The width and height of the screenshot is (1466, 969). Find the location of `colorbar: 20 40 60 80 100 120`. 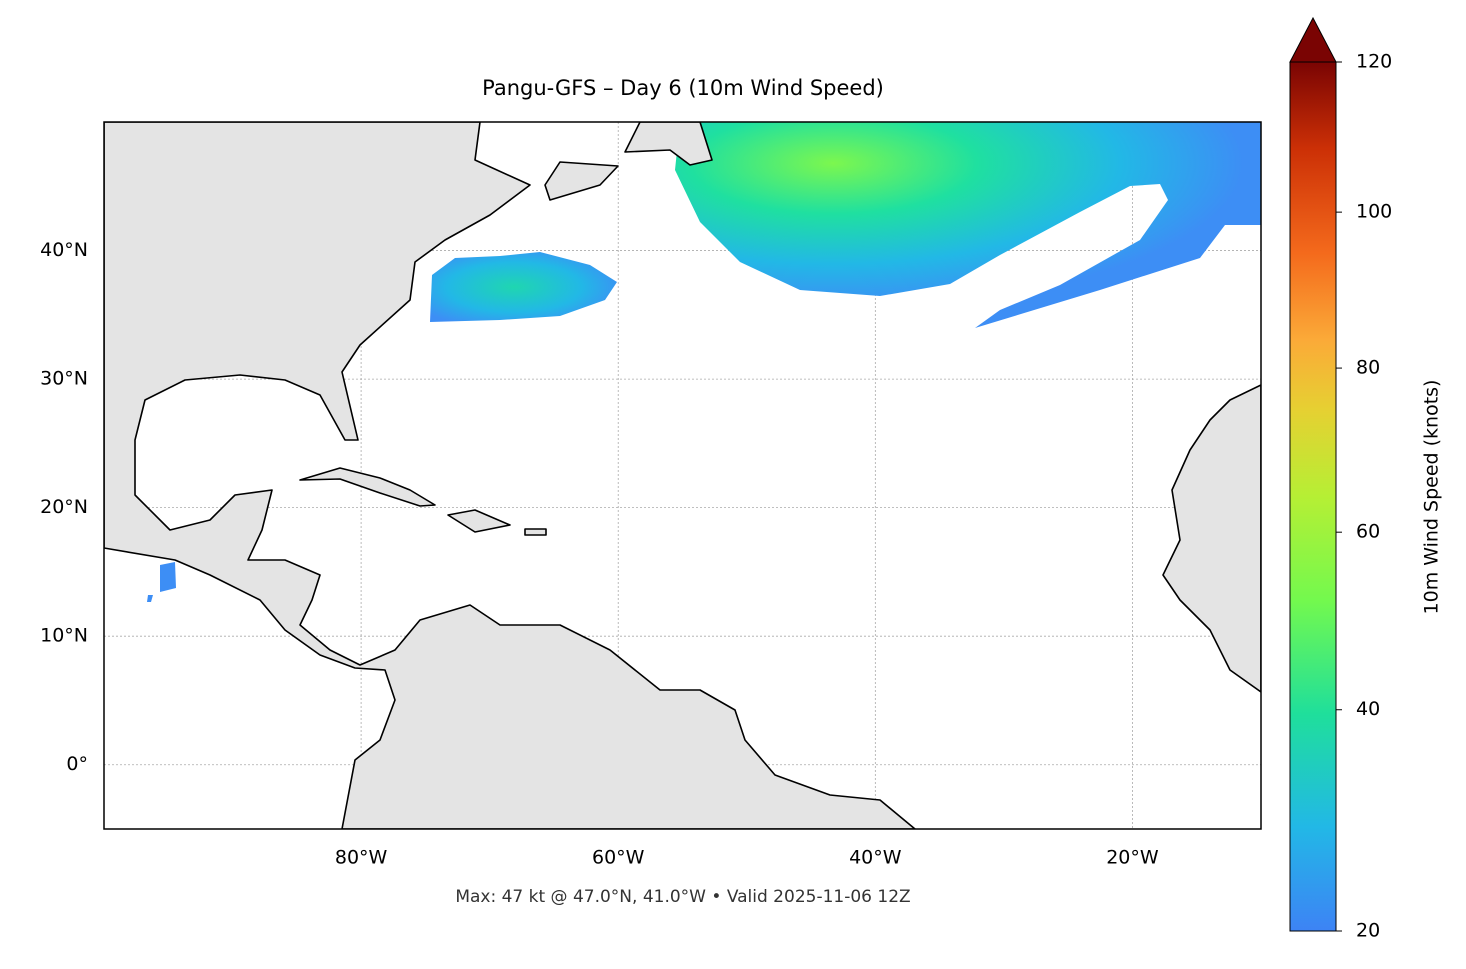

colorbar: 20 40 60 80 100 120 is located at coordinates (1340, 479).